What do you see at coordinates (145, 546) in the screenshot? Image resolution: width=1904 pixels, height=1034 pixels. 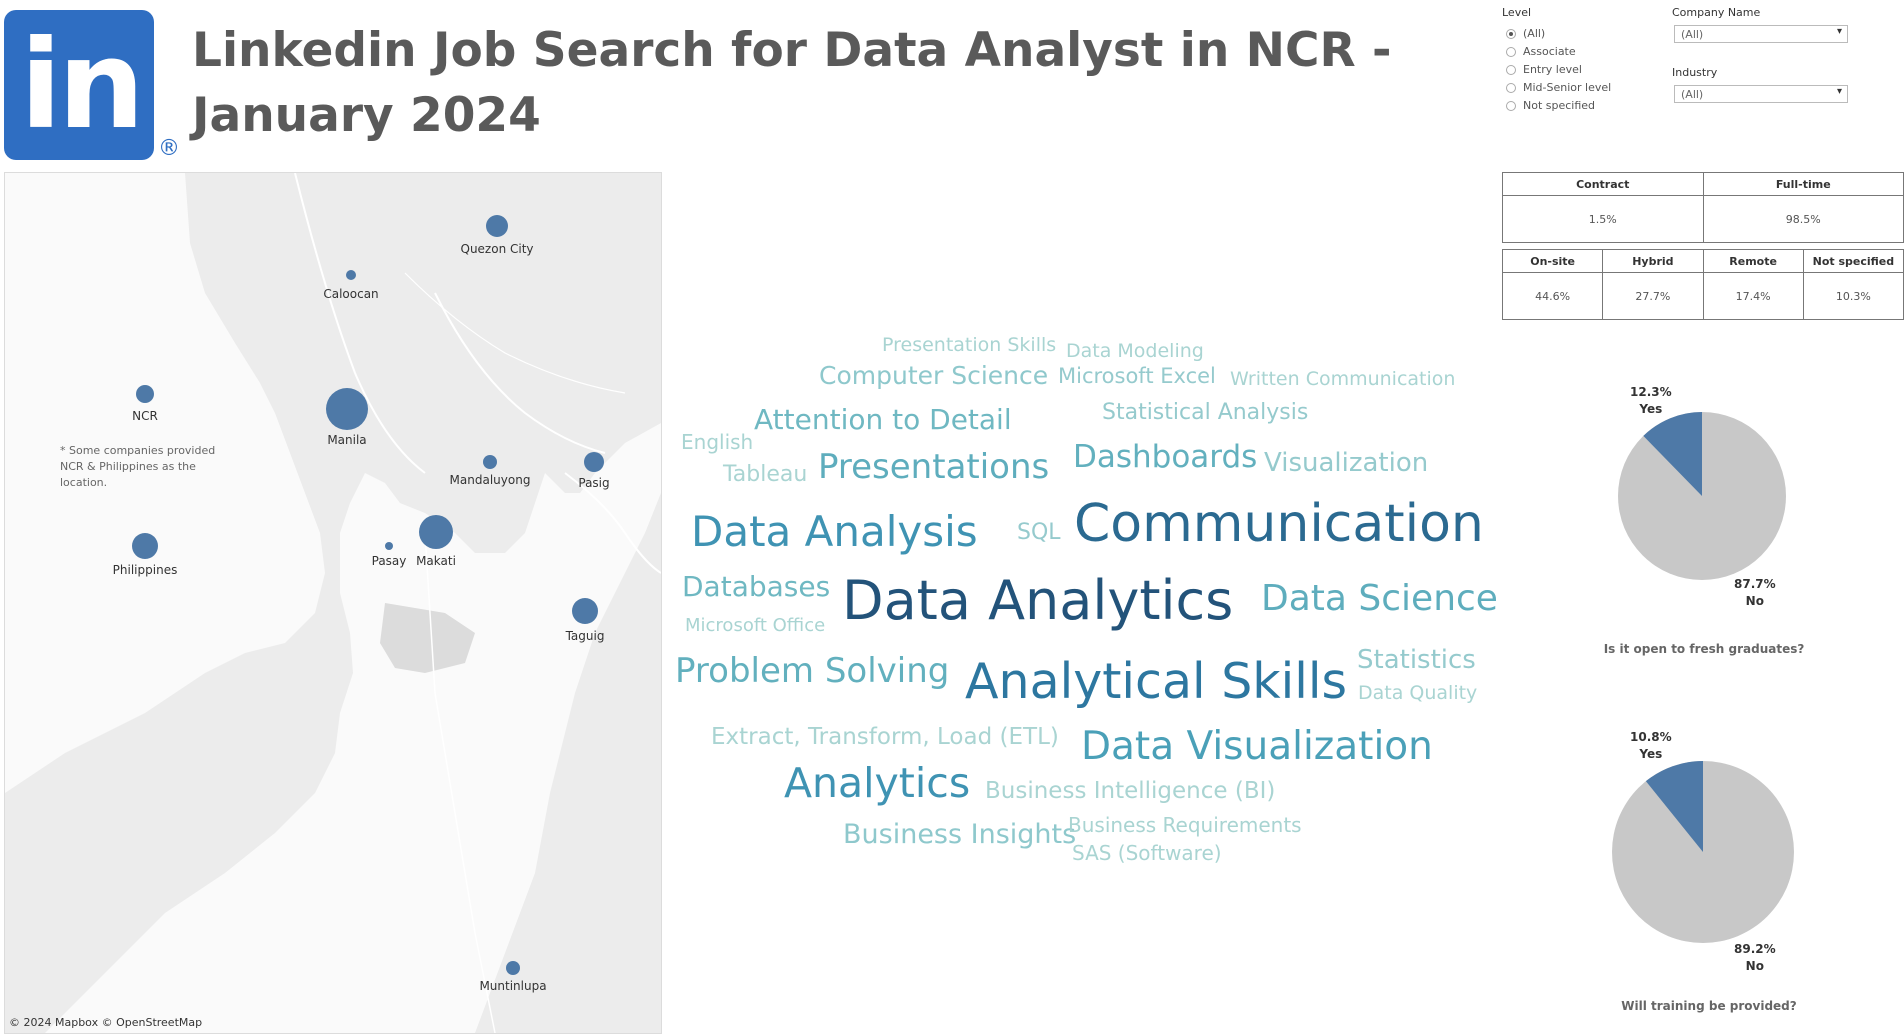 I see `city-bubble-philippines` at bounding box center [145, 546].